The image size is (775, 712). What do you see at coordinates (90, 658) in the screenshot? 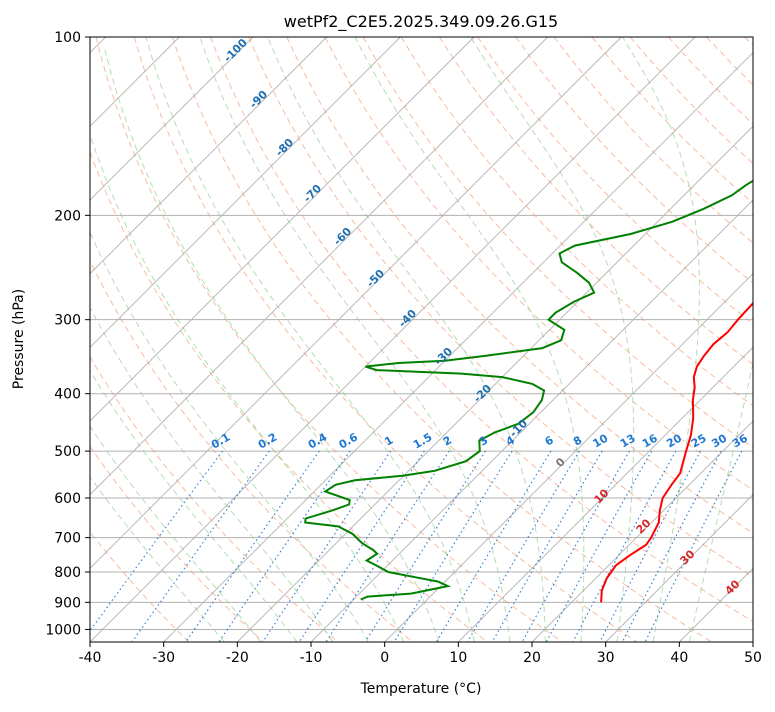
I see `x-tick-label: -40` at bounding box center [90, 658].